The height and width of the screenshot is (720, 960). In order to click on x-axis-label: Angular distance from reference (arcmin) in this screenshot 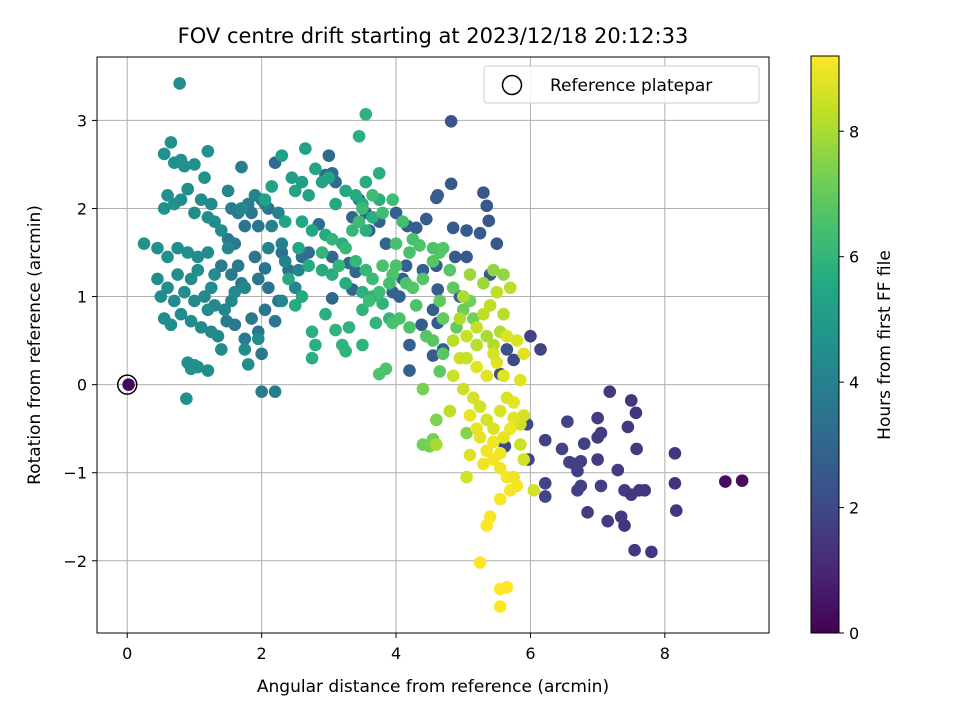, I will do `click(433, 687)`.